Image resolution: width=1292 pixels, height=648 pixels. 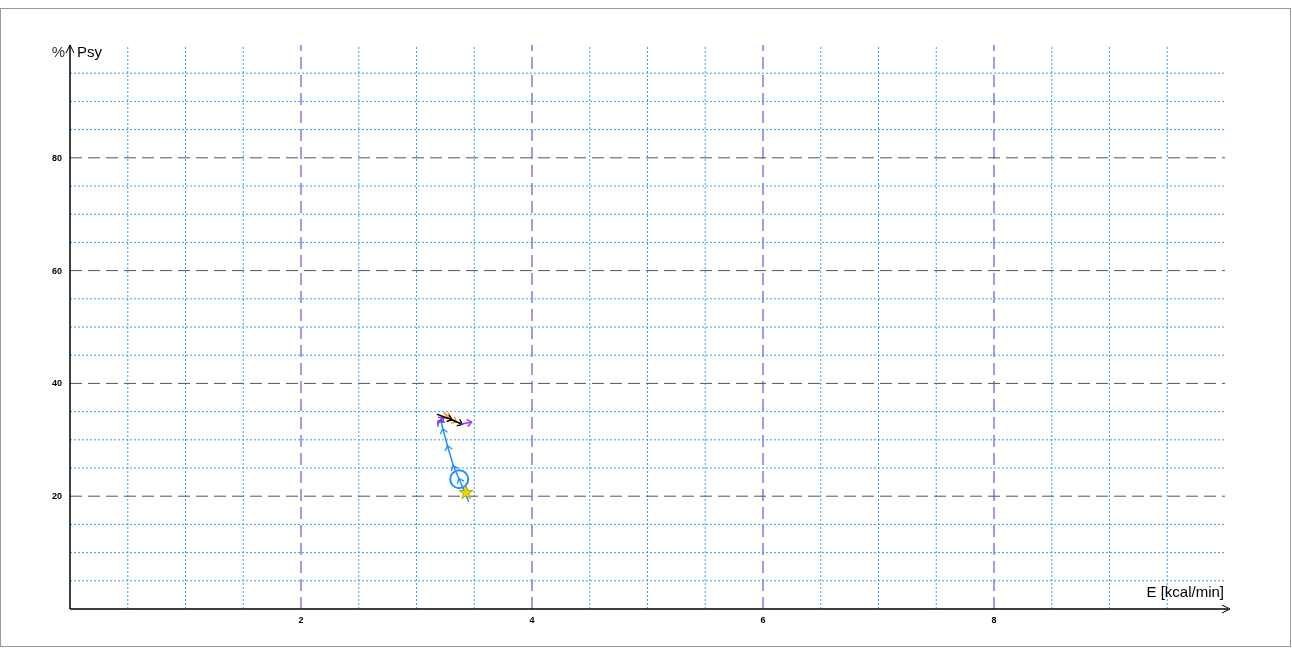 I want to click on y-tick-label: 80, so click(x=56, y=157).